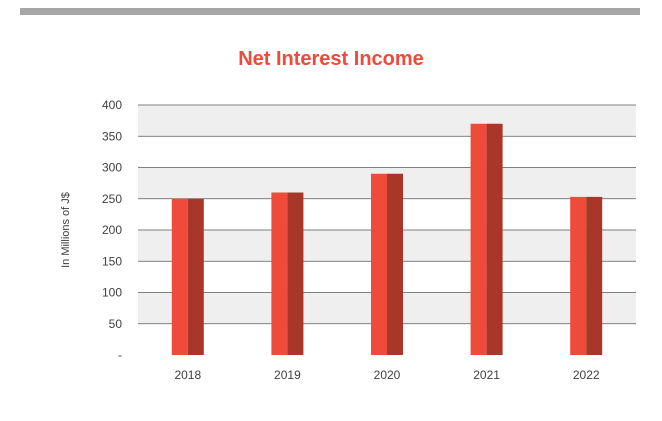 This screenshot has width=662, height=421. Describe the element at coordinates (331, 59) in the screenshot. I see `chart-title: Net Interest Income` at that location.